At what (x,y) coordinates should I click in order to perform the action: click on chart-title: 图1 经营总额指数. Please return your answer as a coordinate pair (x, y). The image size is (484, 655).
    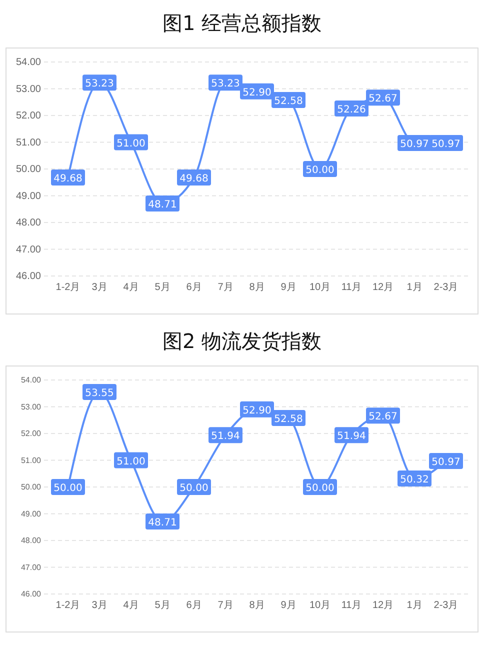
    Looking at the image, I should click on (242, 23).